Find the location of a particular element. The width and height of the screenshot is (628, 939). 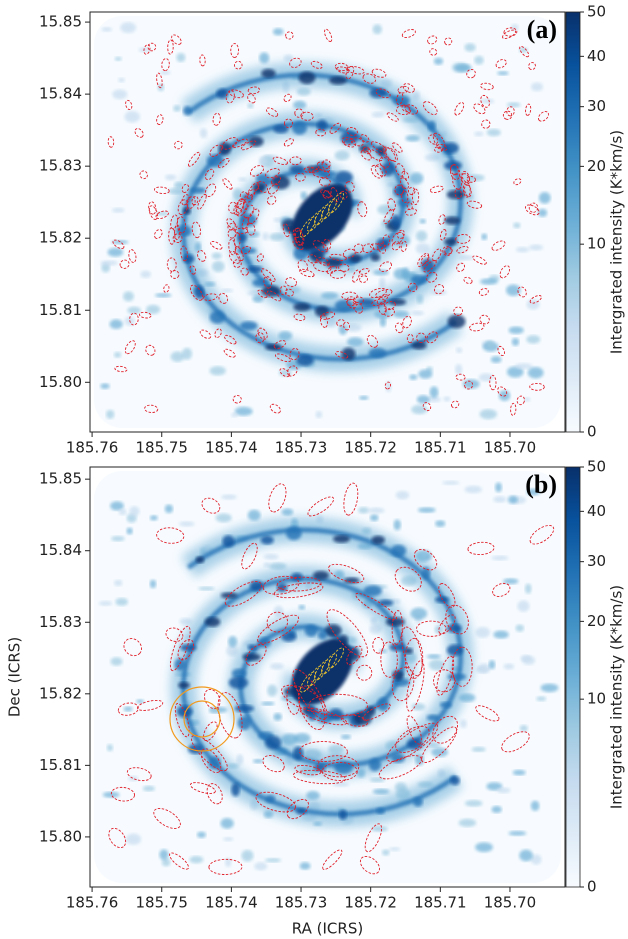

y-tick-label: 15.85 is located at coordinates (60, 479).